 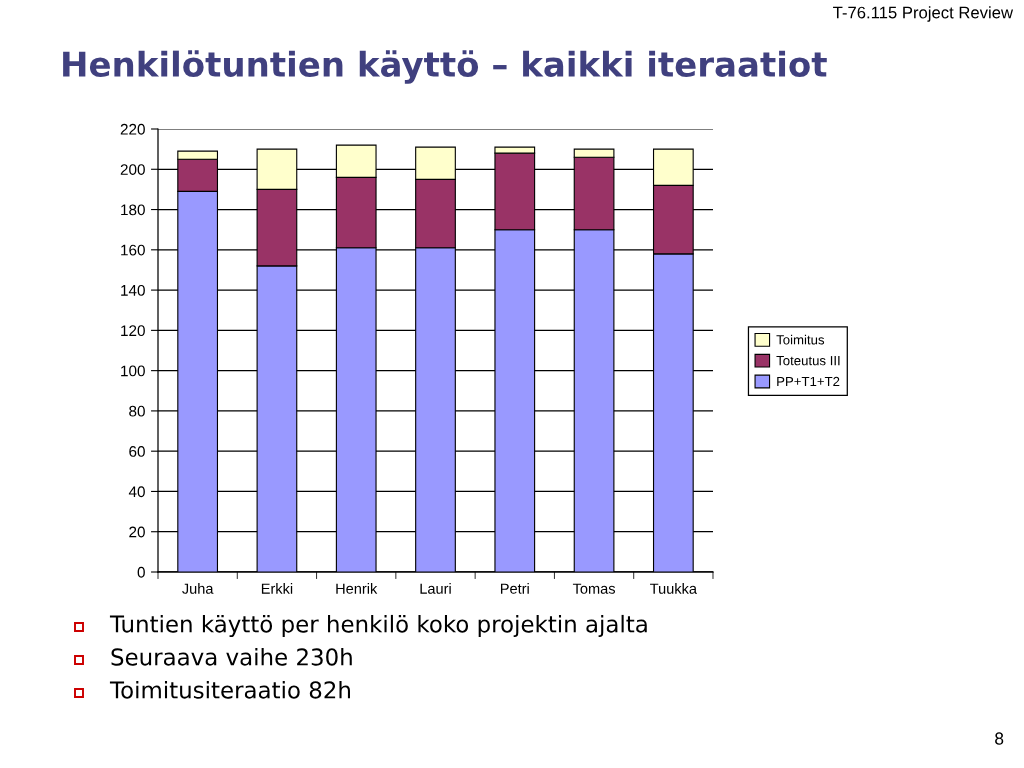 What do you see at coordinates (999, 738) in the screenshot?
I see `text: 8` at bounding box center [999, 738].